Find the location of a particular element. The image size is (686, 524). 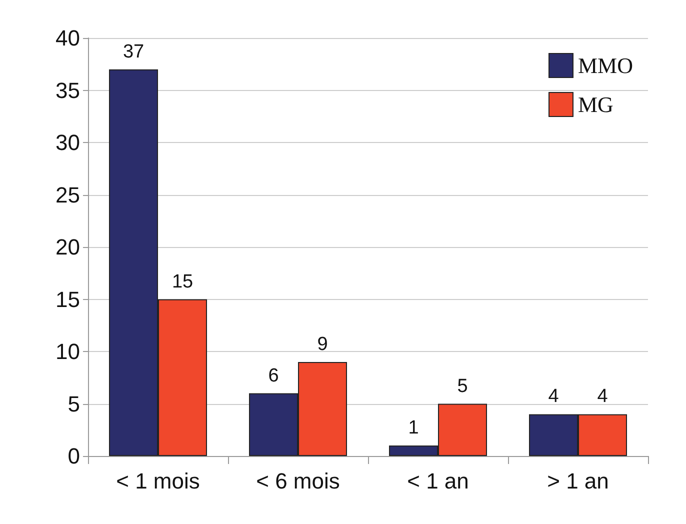

y-tick-label: 15 is located at coordinates (68, 299).